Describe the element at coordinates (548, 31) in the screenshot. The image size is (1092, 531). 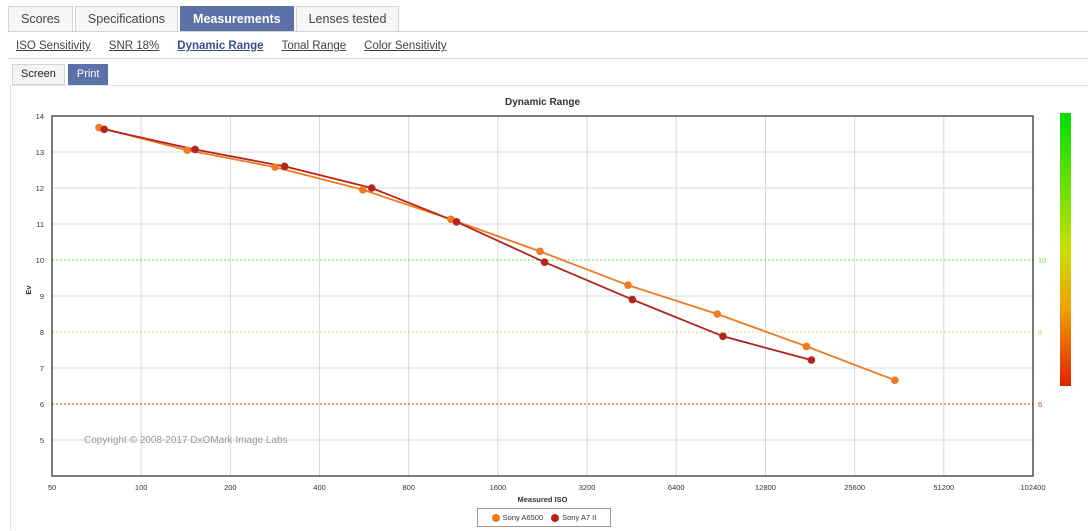
I see `tab-panel-border` at that location.